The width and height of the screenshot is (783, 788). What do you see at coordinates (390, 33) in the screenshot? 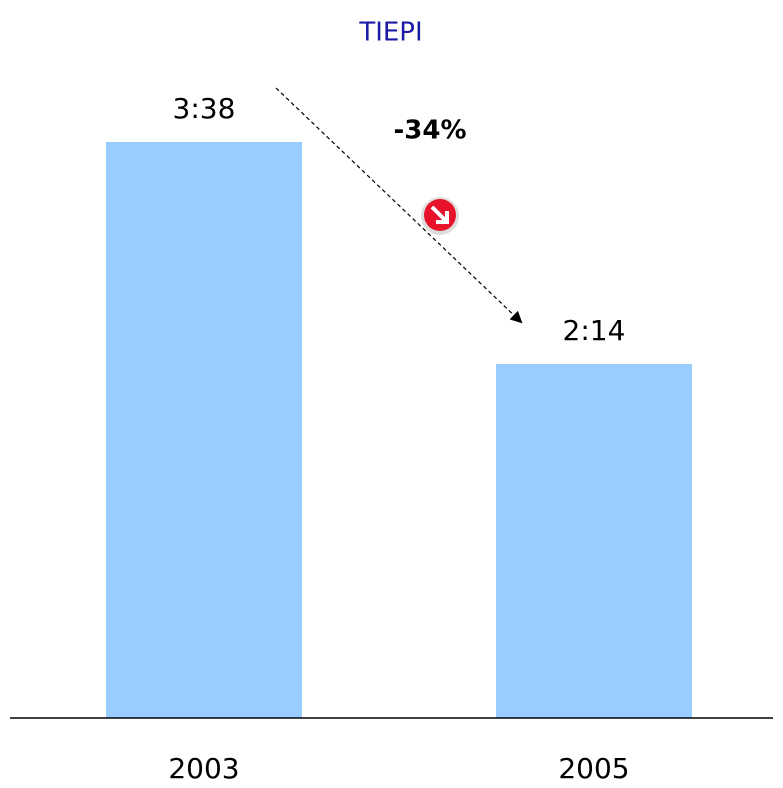
I see `chart-title: TIEPI` at bounding box center [390, 33].